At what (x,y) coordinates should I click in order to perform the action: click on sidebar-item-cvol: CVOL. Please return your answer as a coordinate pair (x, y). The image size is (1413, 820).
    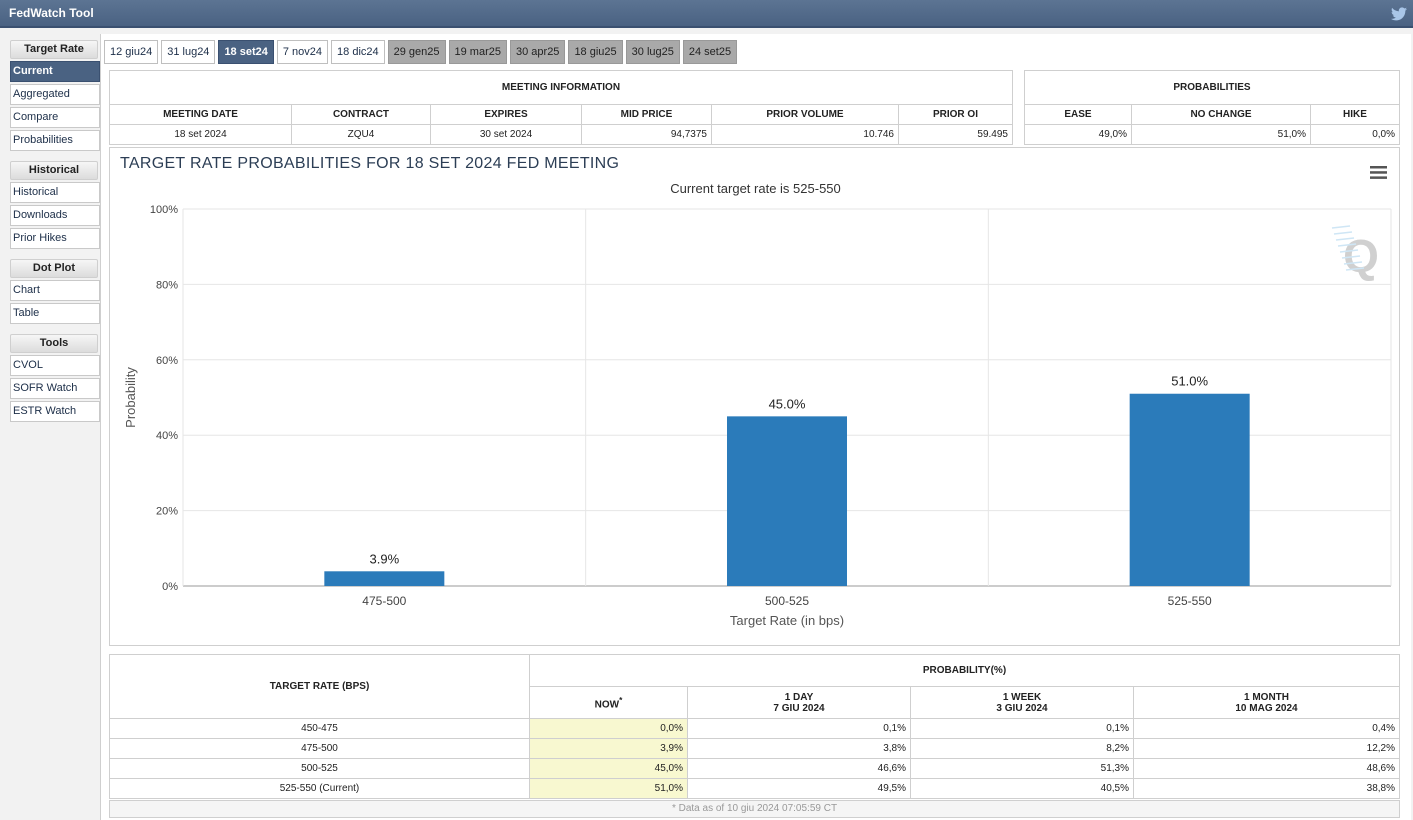
    Looking at the image, I should click on (55, 365).